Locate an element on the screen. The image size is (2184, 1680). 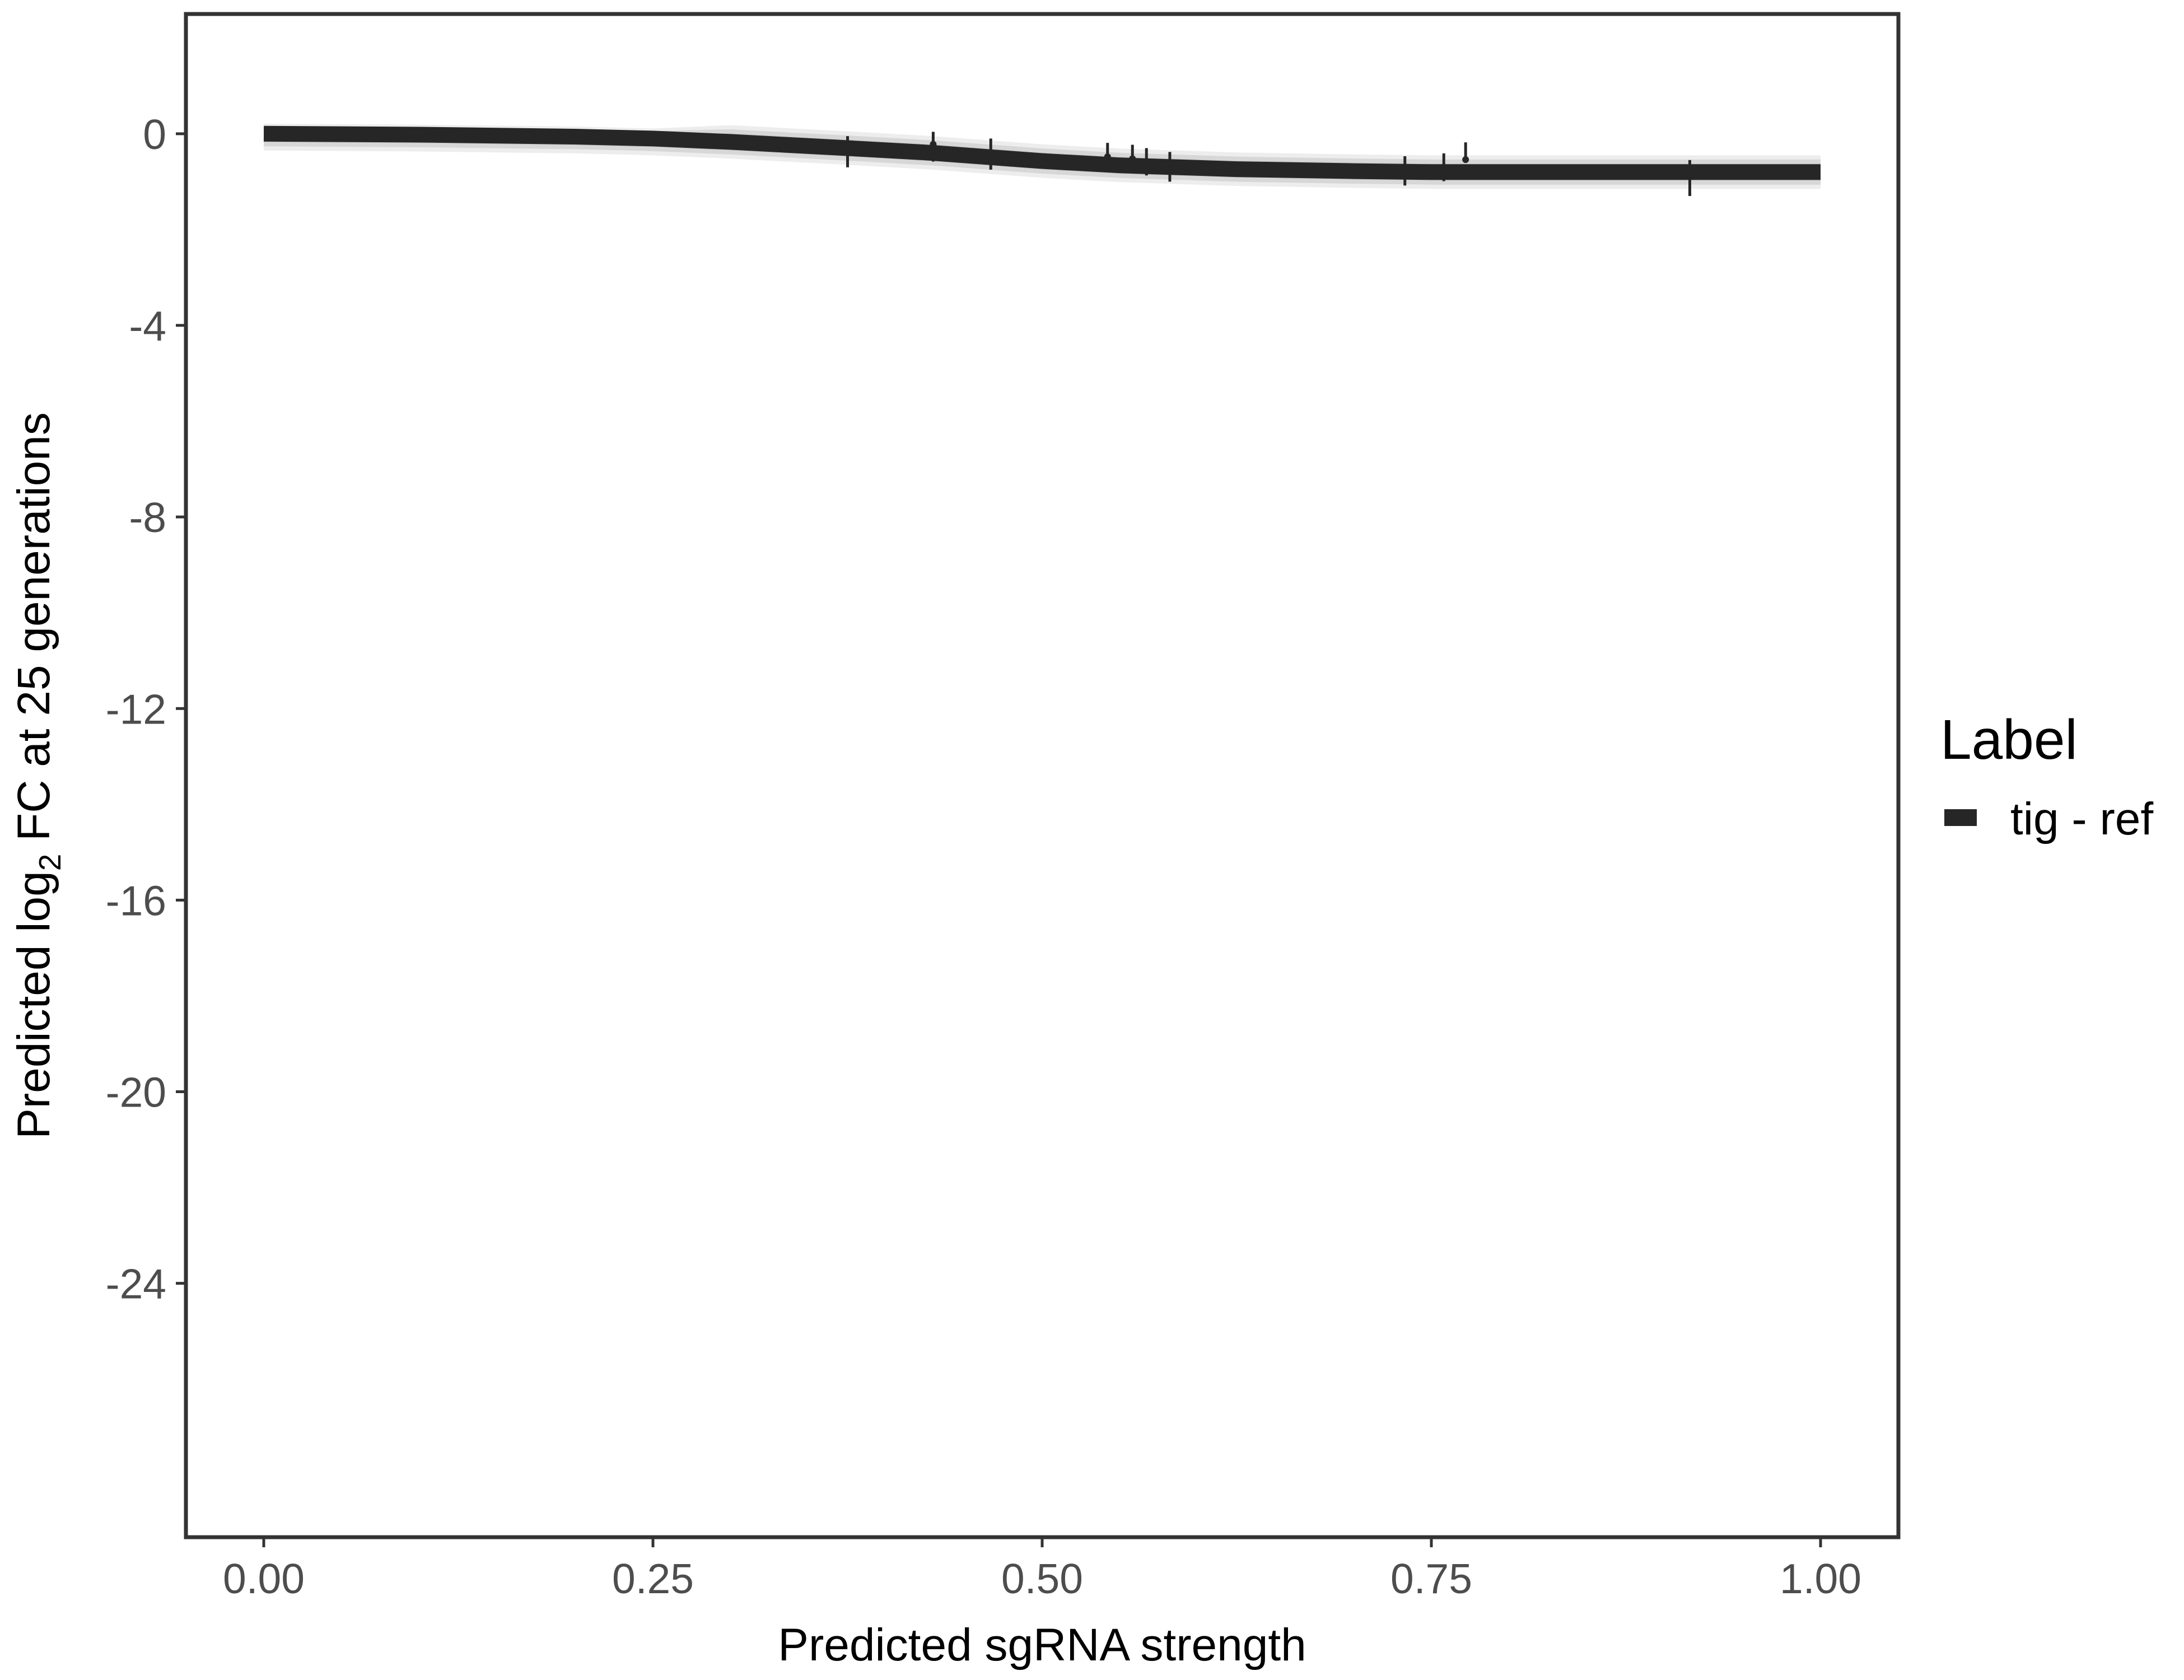
legend-key-tig-ref is located at coordinates (1961, 818).